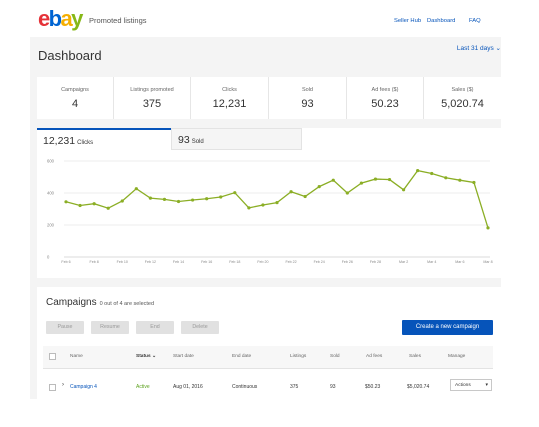  I want to click on column-header-ad-fees: Ad fees, so click(374, 356).